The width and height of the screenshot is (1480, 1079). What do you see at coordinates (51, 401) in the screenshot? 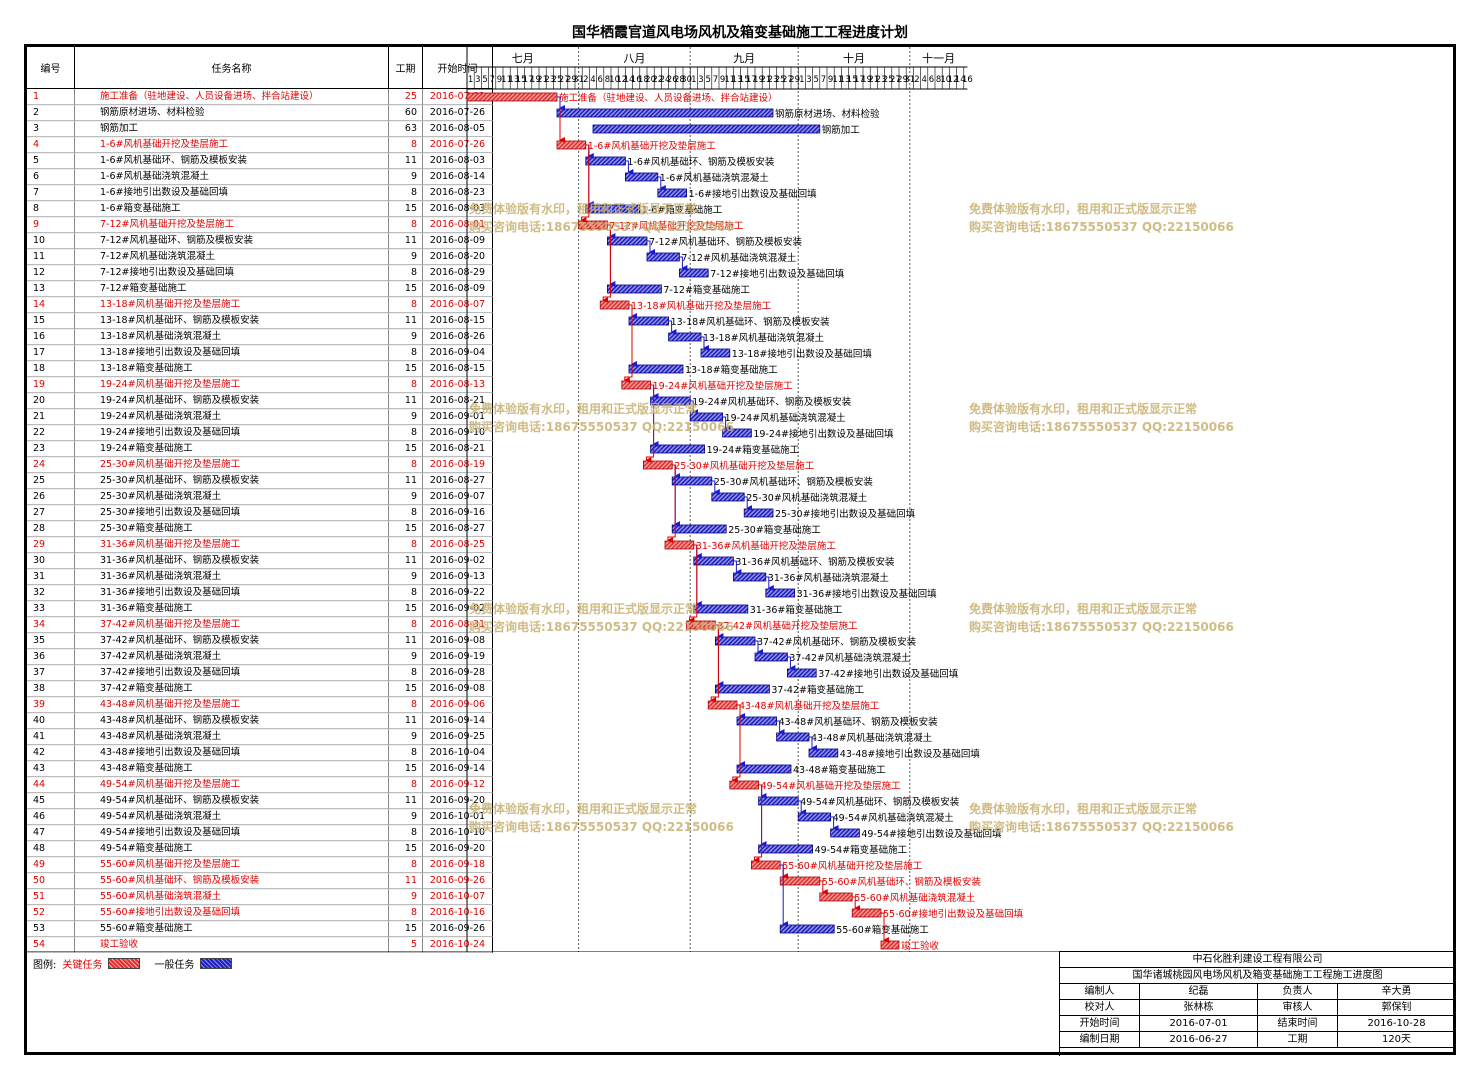
I see `task-no: 20` at bounding box center [51, 401].